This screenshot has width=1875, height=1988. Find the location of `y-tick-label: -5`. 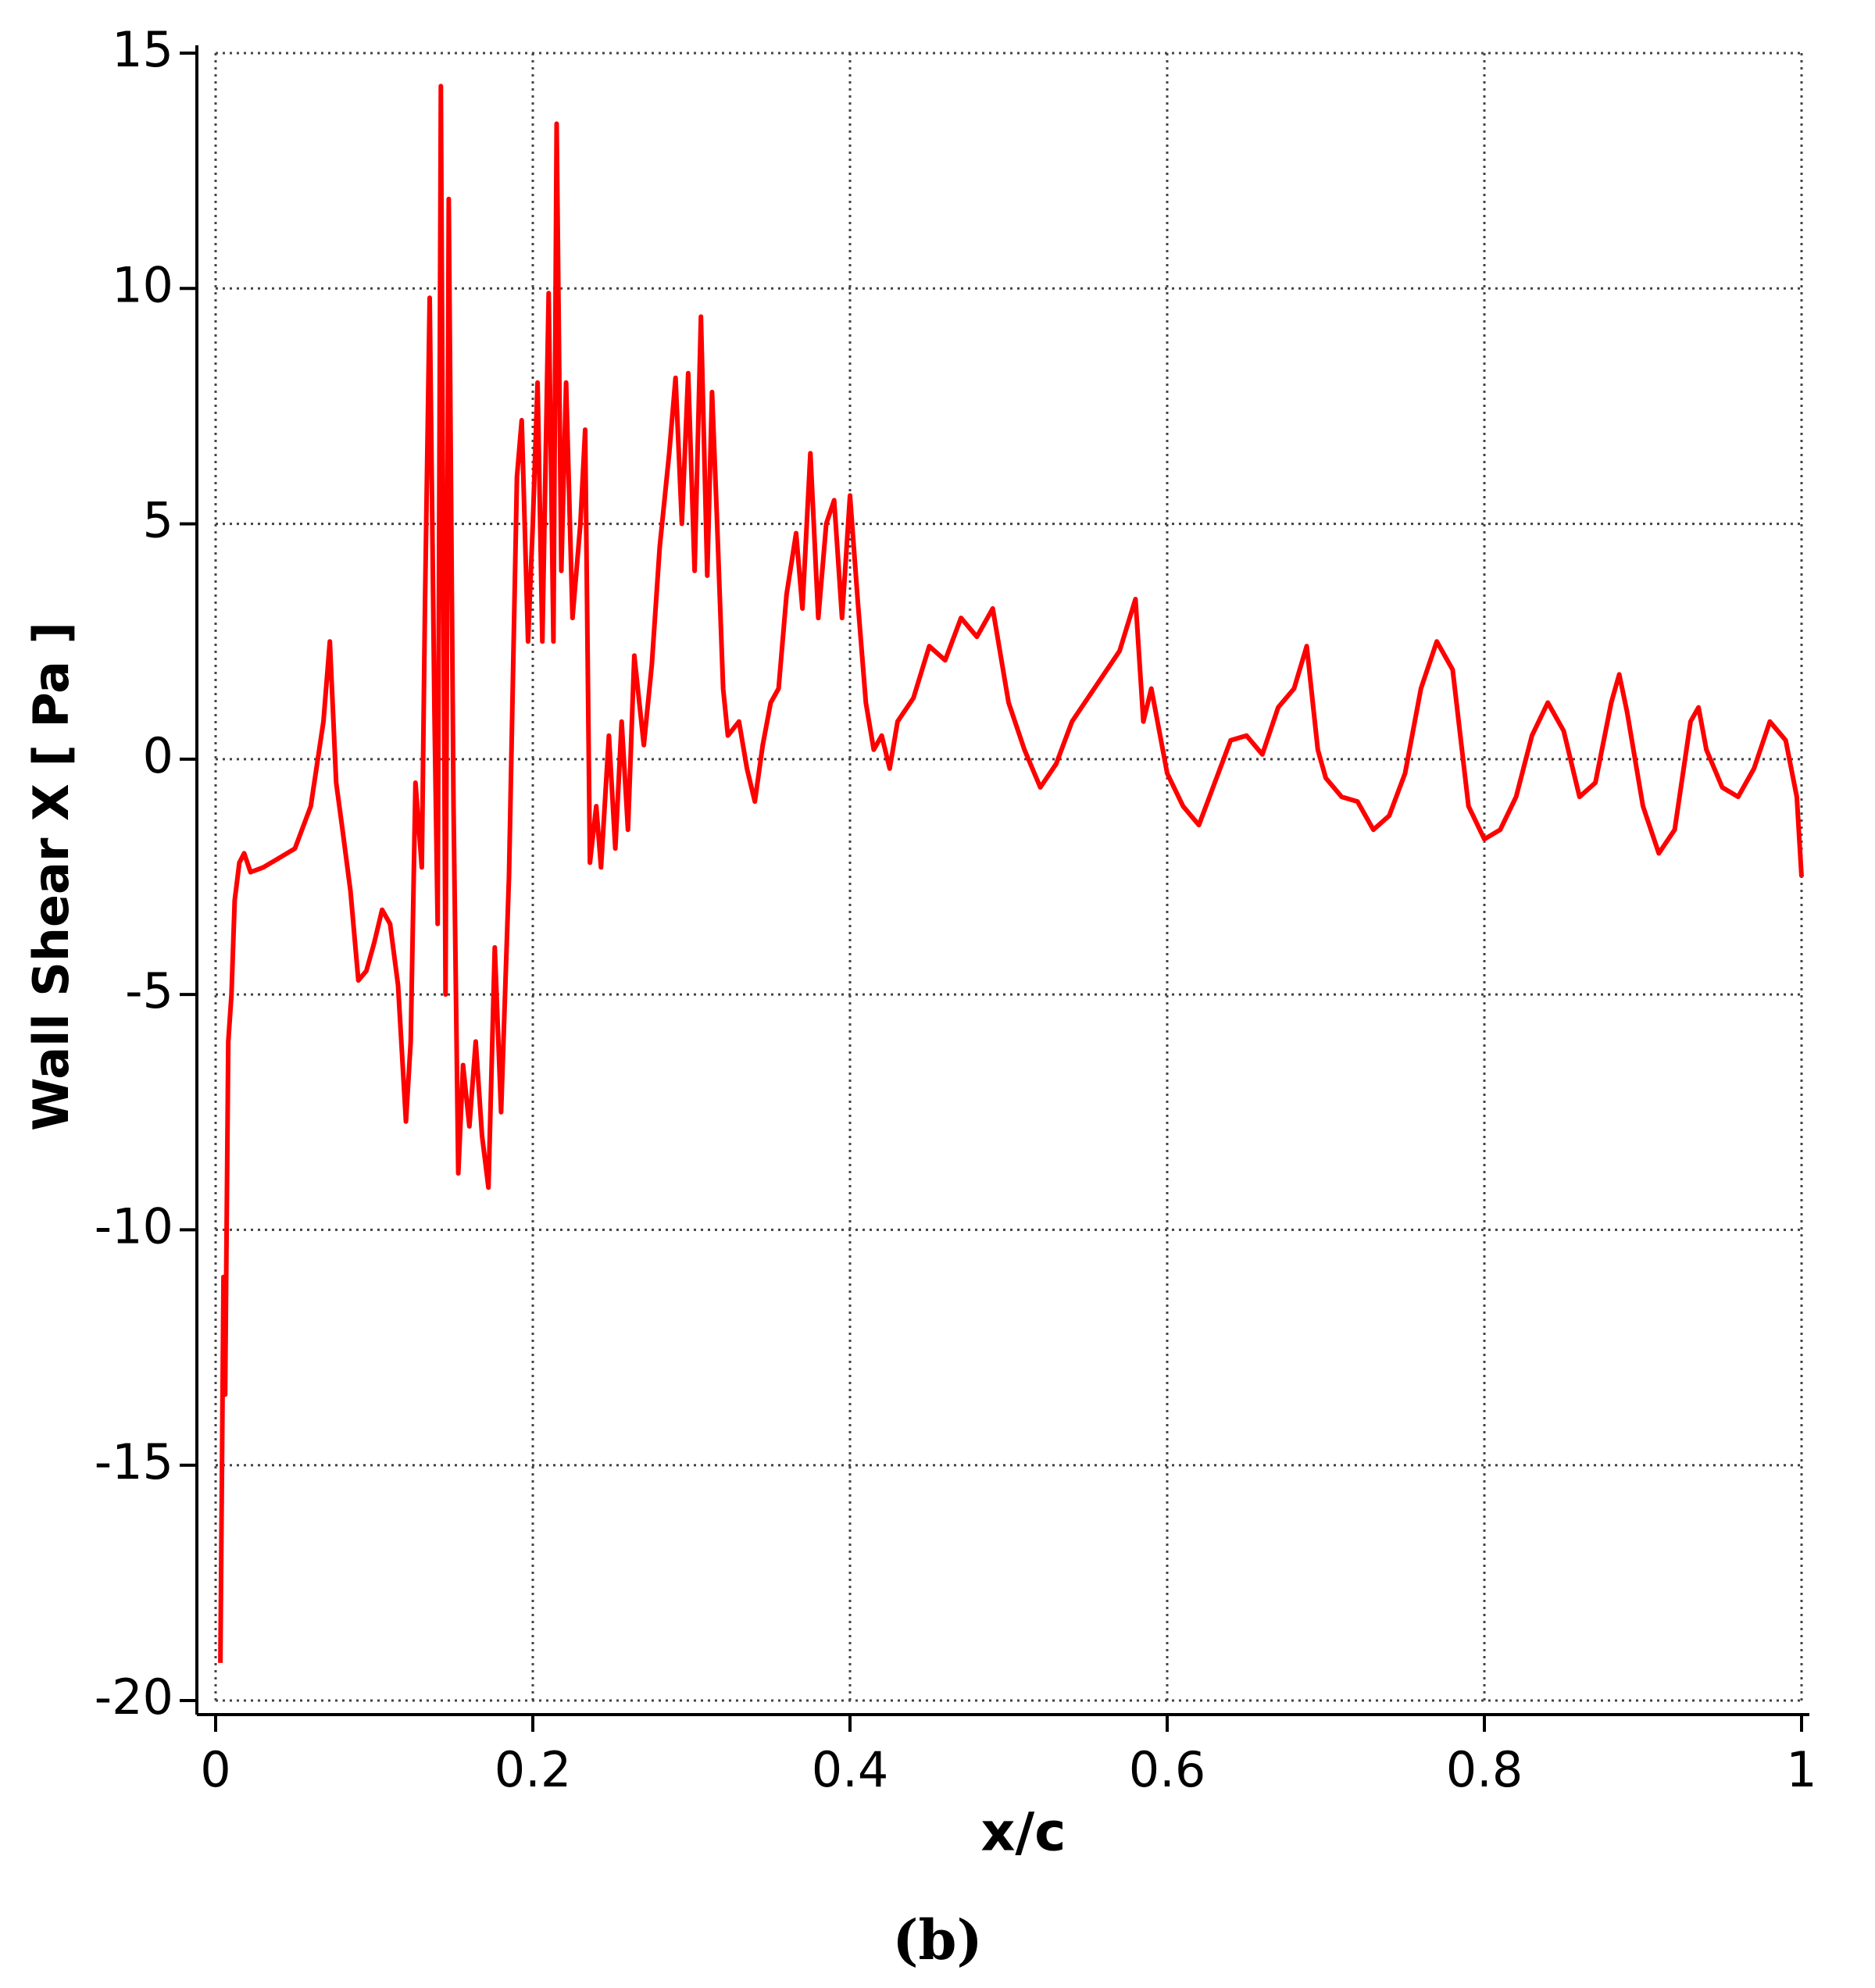

y-tick-label: -5 is located at coordinates (149, 991).